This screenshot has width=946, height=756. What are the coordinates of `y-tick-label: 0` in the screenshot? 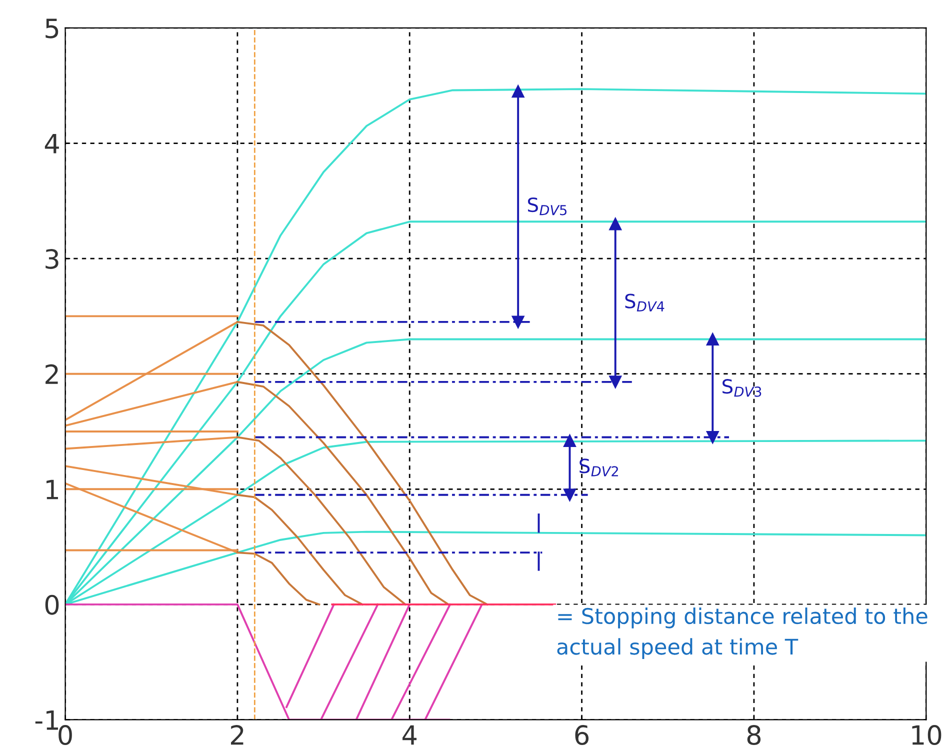 It's located at (52, 604).